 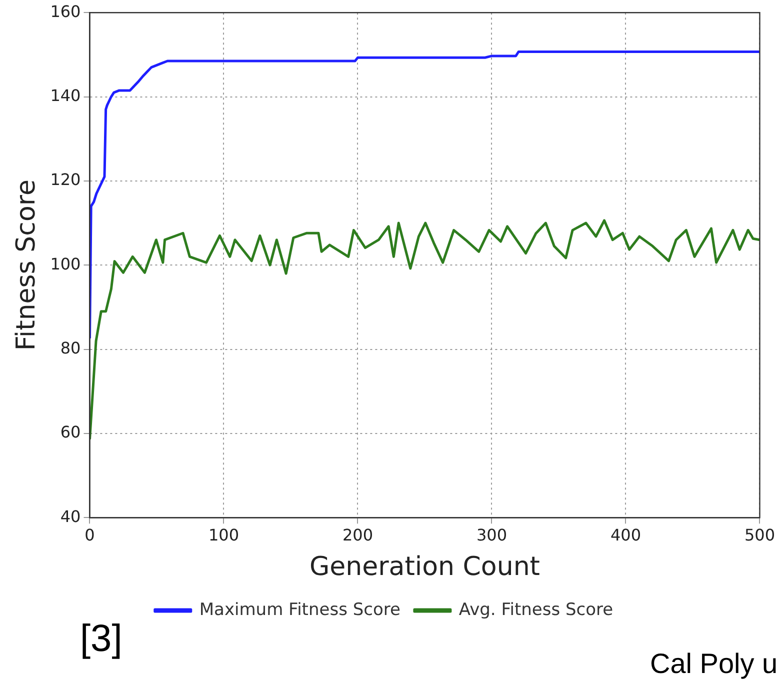 What do you see at coordinates (65, 264) in the screenshot?
I see `y-tick-label: 100` at bounding box center [65, 264].